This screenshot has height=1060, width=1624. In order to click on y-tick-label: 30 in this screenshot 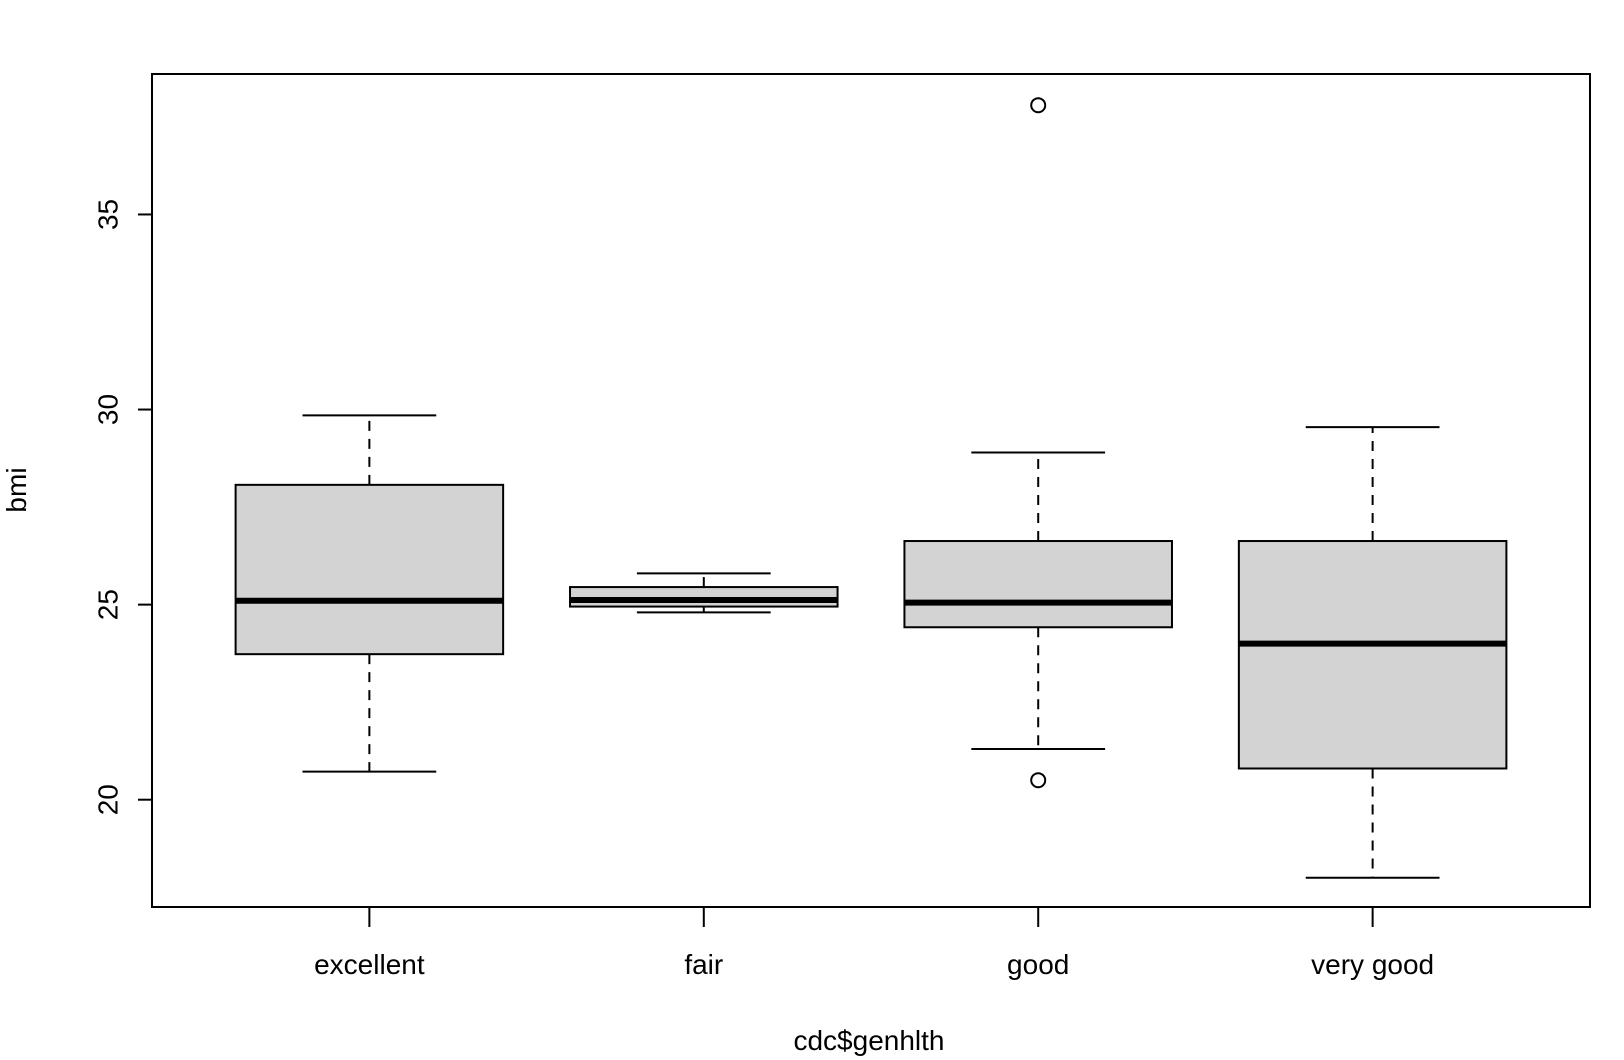, I will do `click(107, 409)`.